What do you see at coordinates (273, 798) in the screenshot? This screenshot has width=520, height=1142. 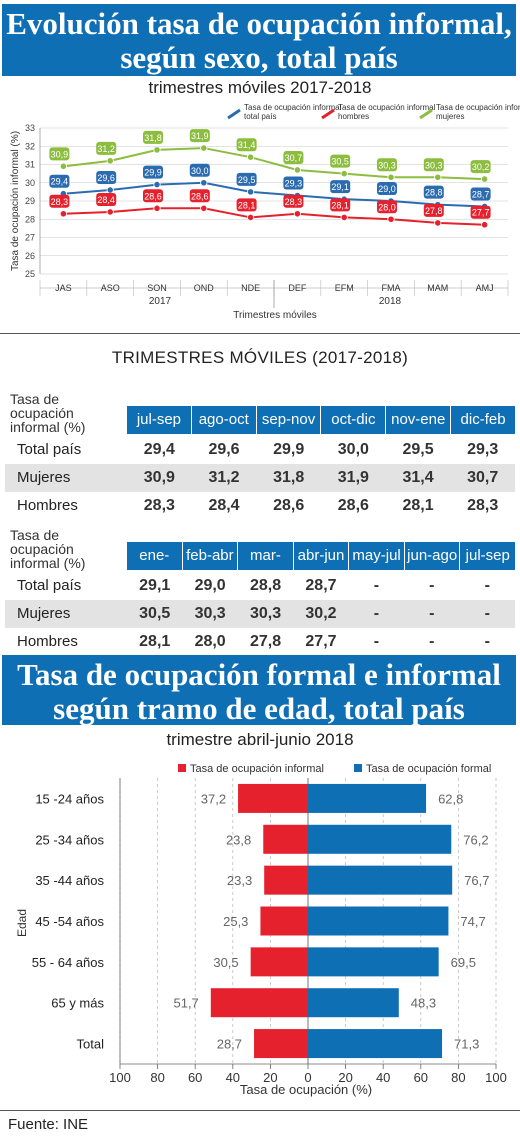 I see `bar-informal` at bounding box center [273, 798].